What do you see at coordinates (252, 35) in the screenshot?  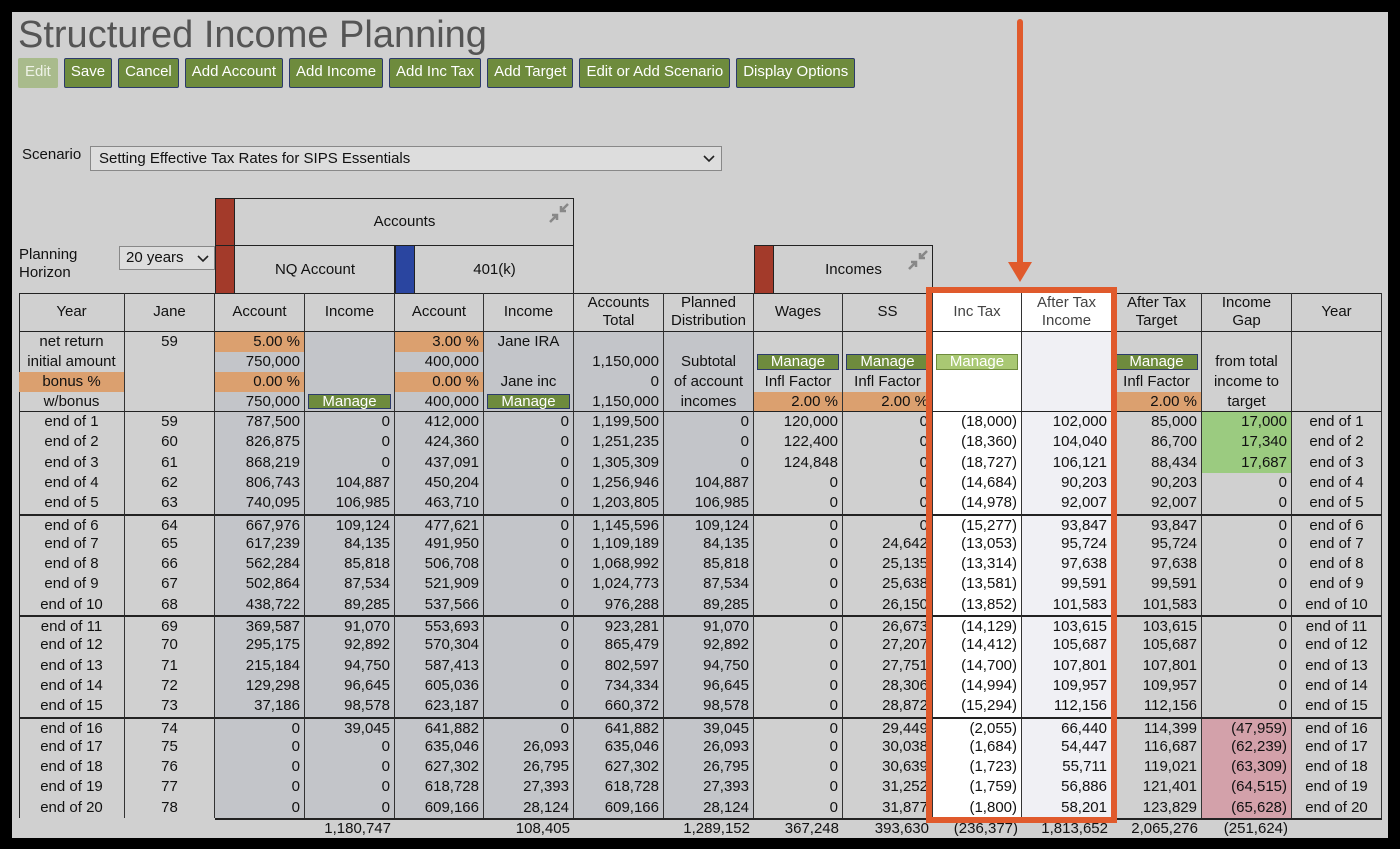 I see `page-title: Structured Income Planning` at bounding box center [252, 35].